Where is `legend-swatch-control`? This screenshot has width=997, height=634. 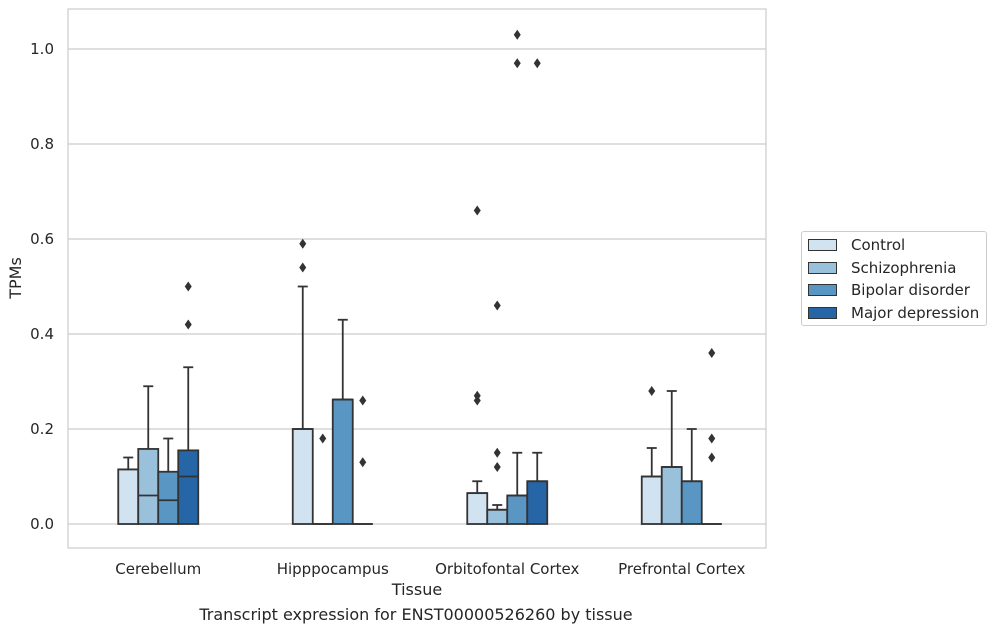
legend-swatch-control is located at coordinates (822, 245).